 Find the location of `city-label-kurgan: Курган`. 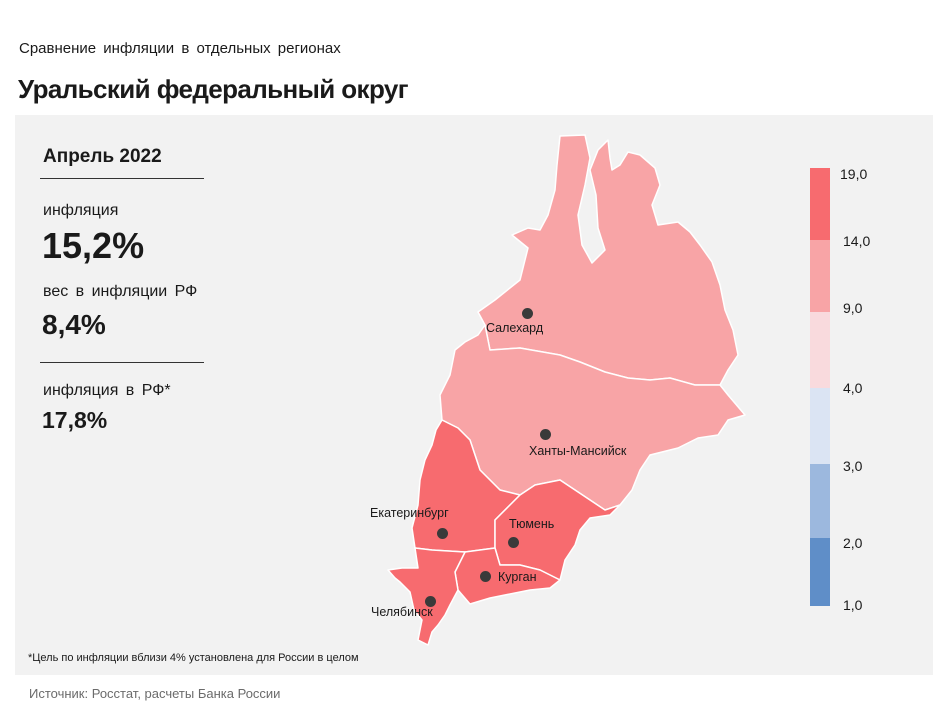

city-label-kurgan: Курган is located at coordinates (517, 577).